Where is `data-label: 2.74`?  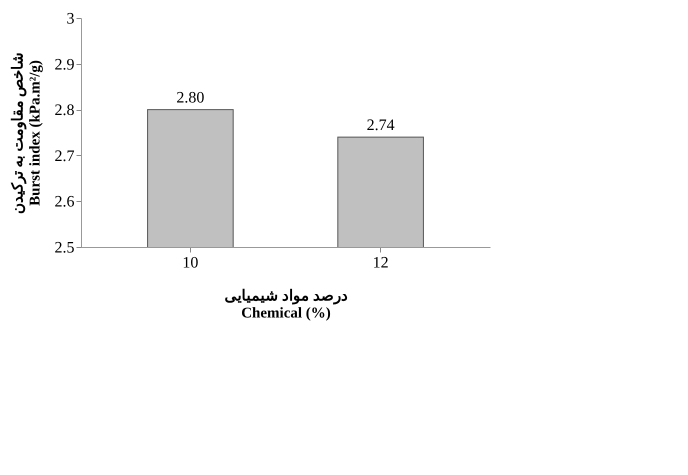 data-label: 2.74 is located at coordinates (380, 125).